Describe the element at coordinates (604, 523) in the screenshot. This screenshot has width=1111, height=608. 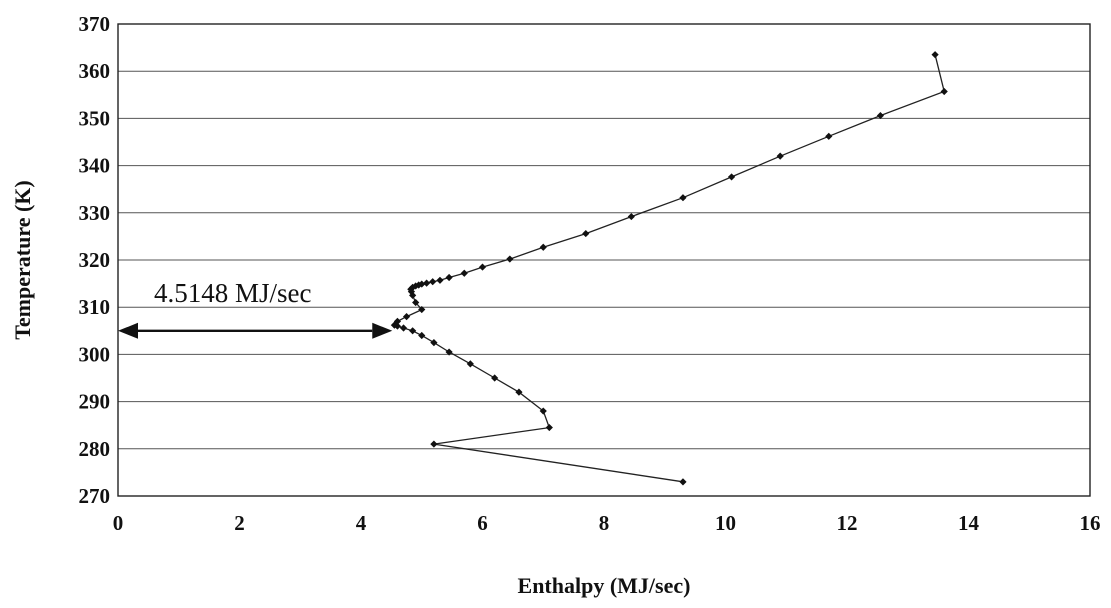
I see `x-tick-label: 8` at that location.